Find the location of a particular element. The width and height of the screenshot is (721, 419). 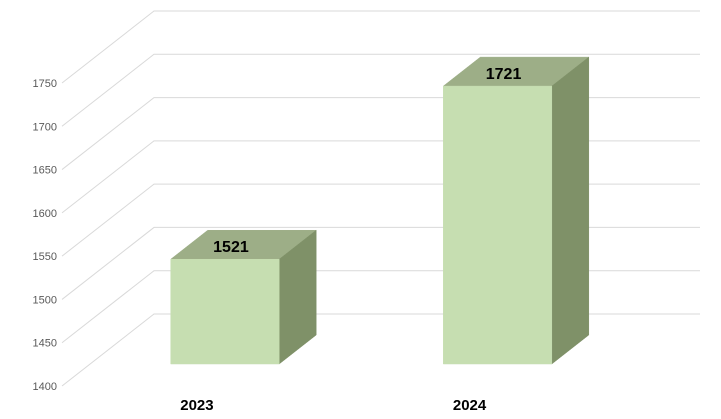

y-tick-label-1750: 1750 is located at coordinates (45, 84).